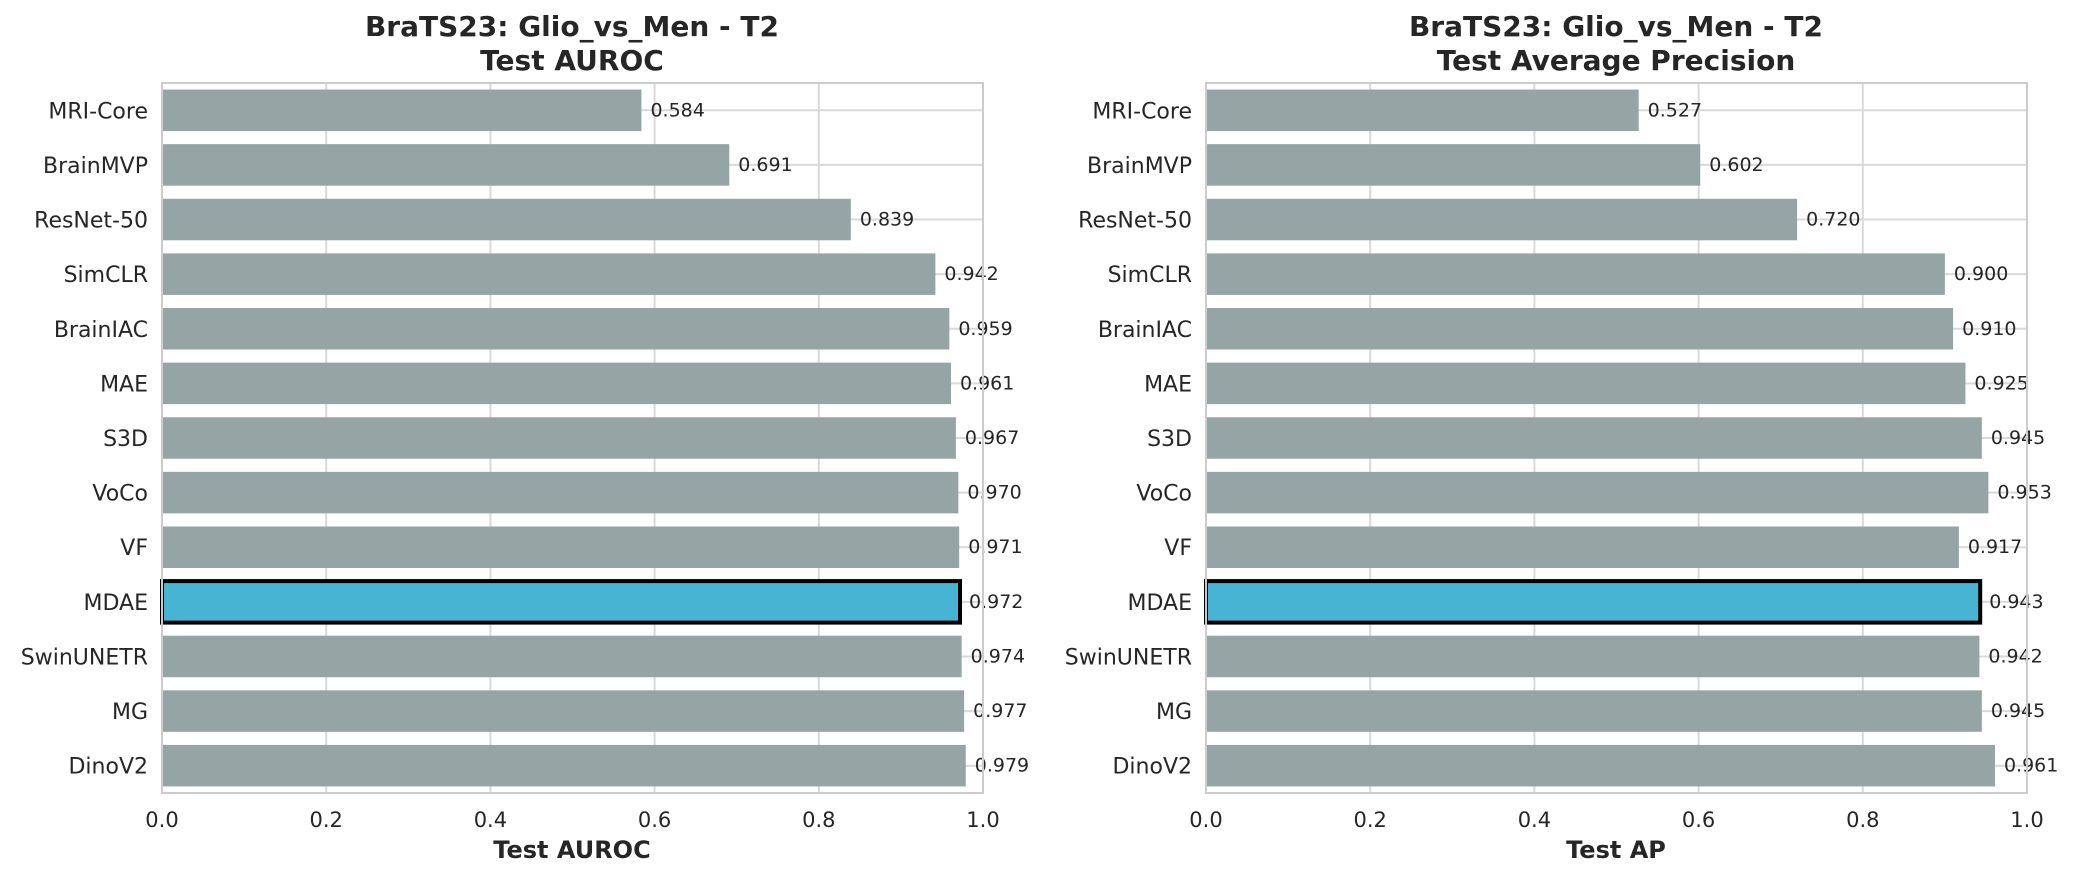  What do you see at coordinates (1616, 850) in the screenshot?
I see `ap-x-axis-label: Test AP` at bounding box center [1616, 850].